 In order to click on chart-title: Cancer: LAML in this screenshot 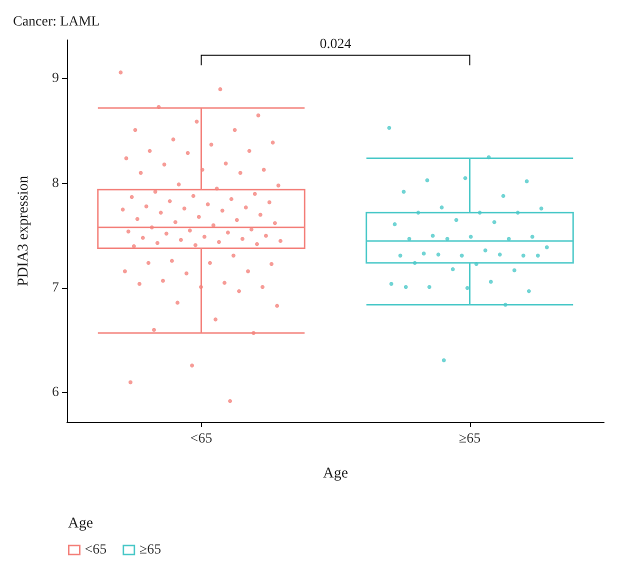, I will do `click(56, 22)`.